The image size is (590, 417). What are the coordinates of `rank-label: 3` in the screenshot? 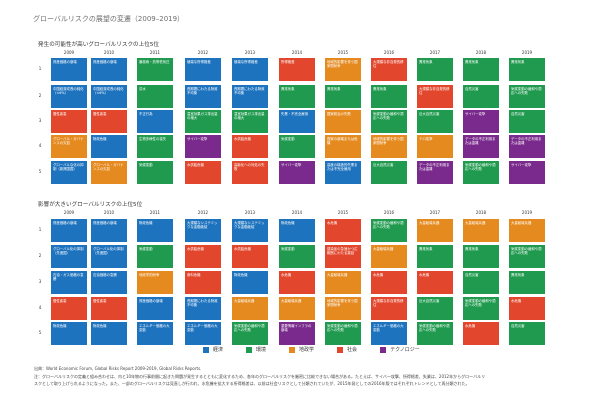 It's located at (40, 281).